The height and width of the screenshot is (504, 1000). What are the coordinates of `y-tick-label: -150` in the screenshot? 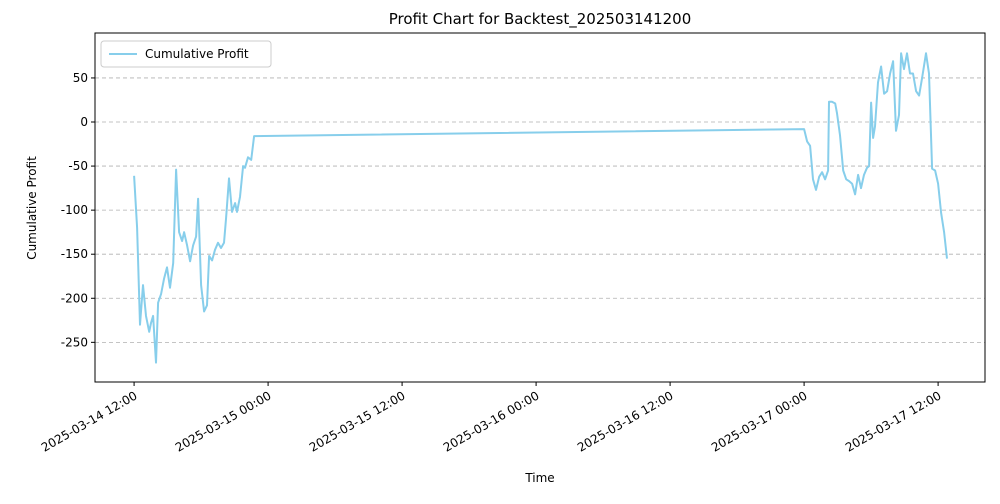 It's located at (74, 254).